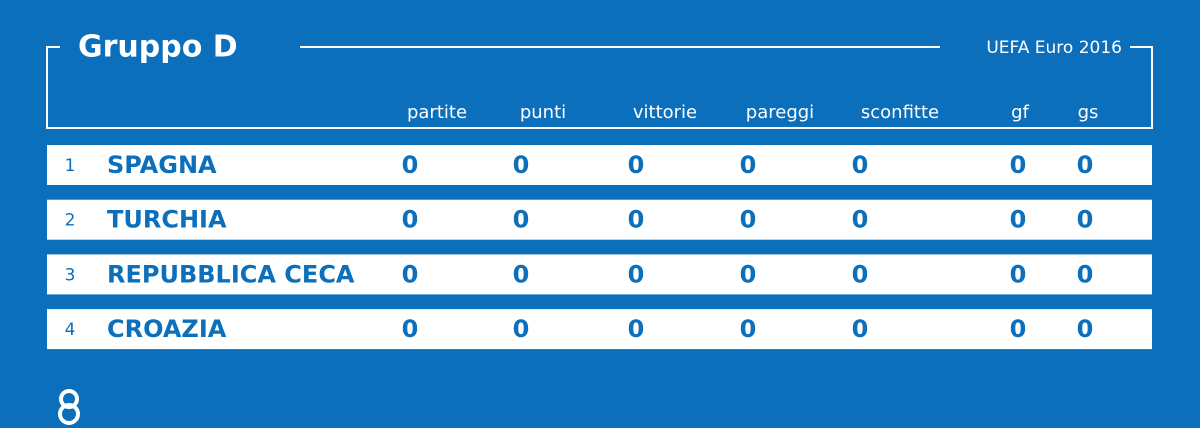 The height and width of the screenshot is (428, 1200). Describe the element at coordinates (162, 165) in the screenshot. I see `team-name: SPAGNA` at that location.